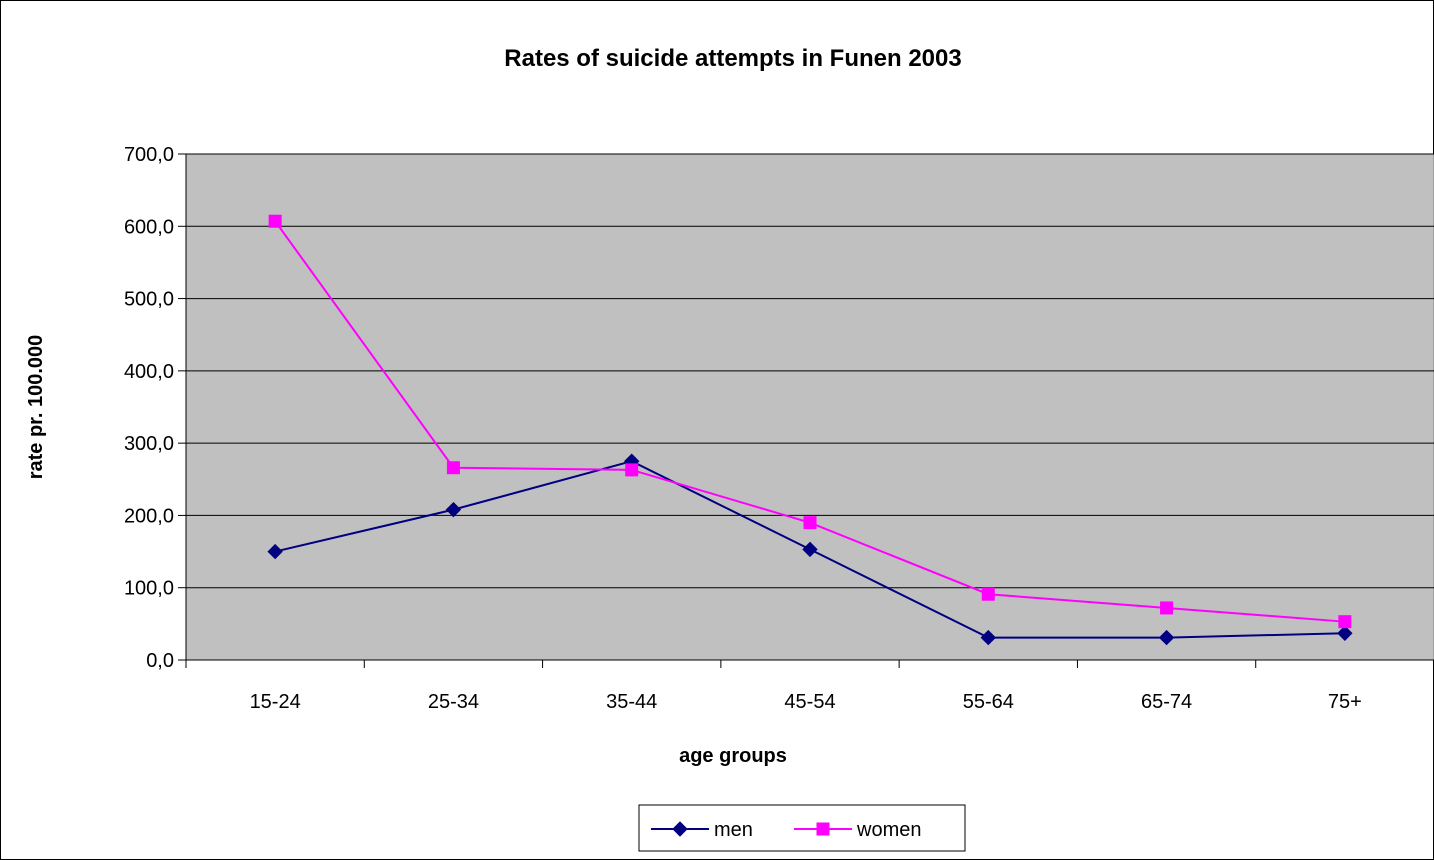 The height and width of the screenshot is (860, 1434). Describe the element at coordinates (888, 830) in the screenshot. I see `legend-label-women: women` at that location.